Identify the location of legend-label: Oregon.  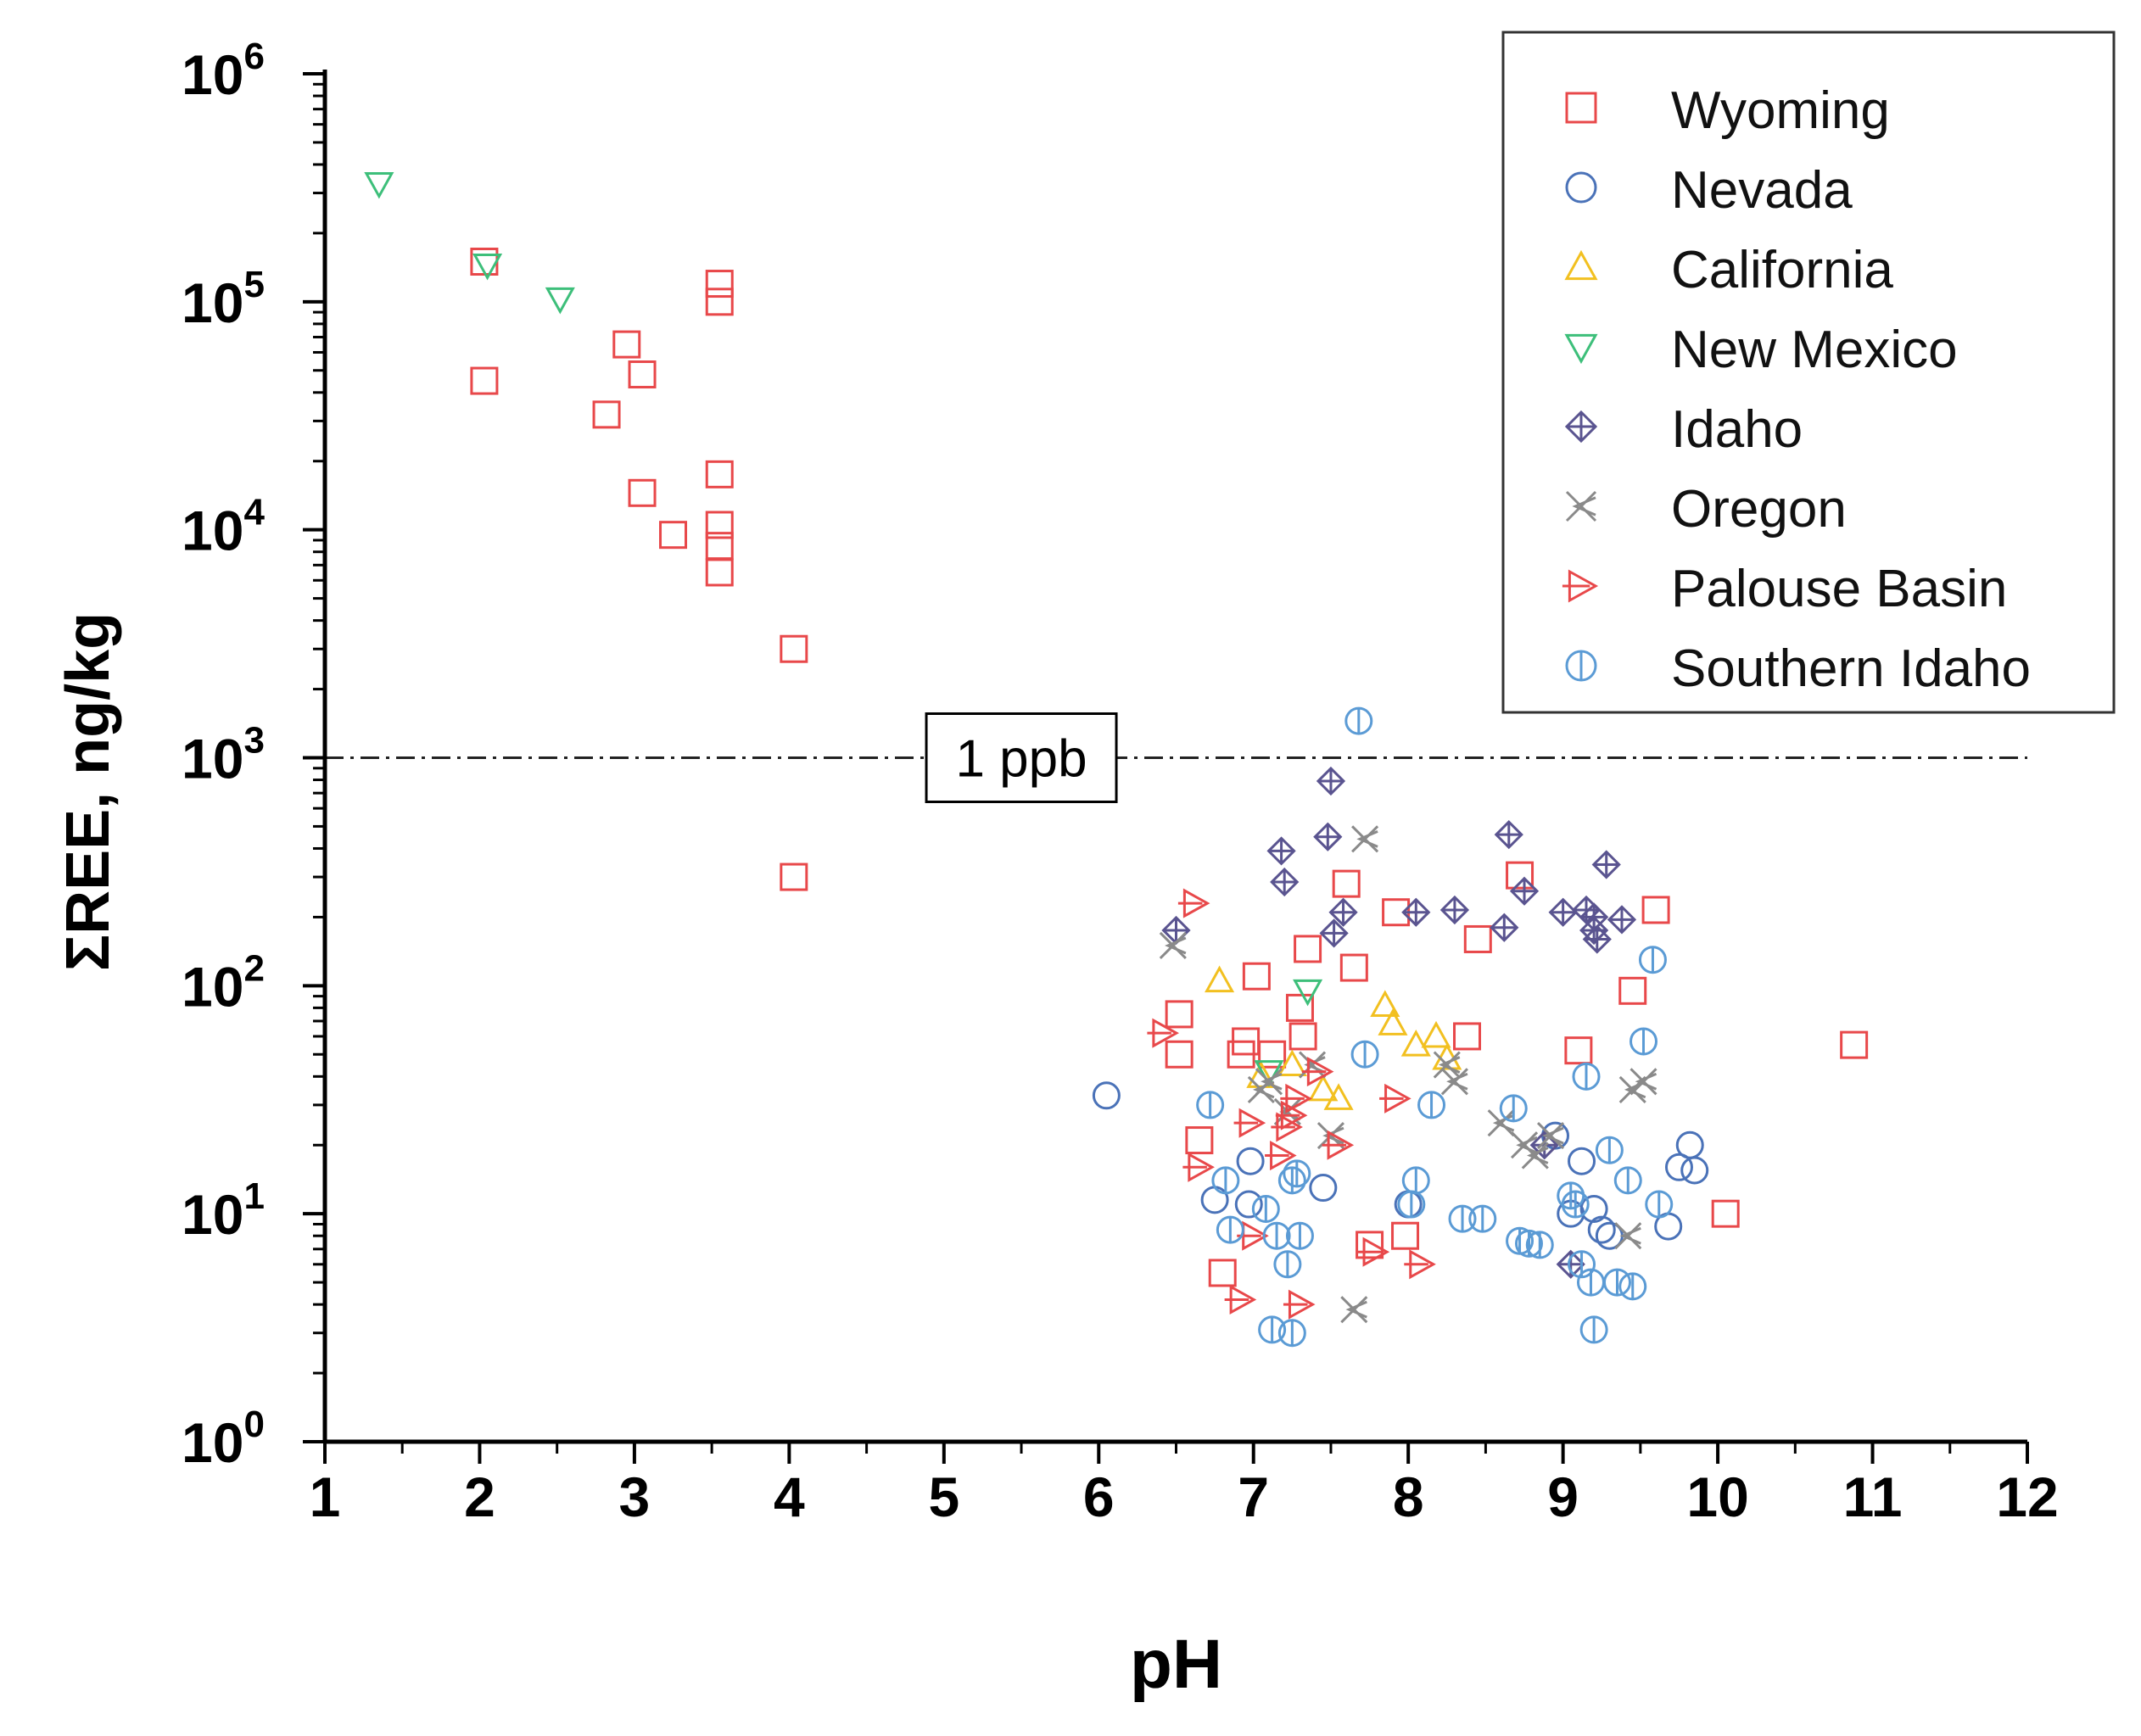
(1759, 509).